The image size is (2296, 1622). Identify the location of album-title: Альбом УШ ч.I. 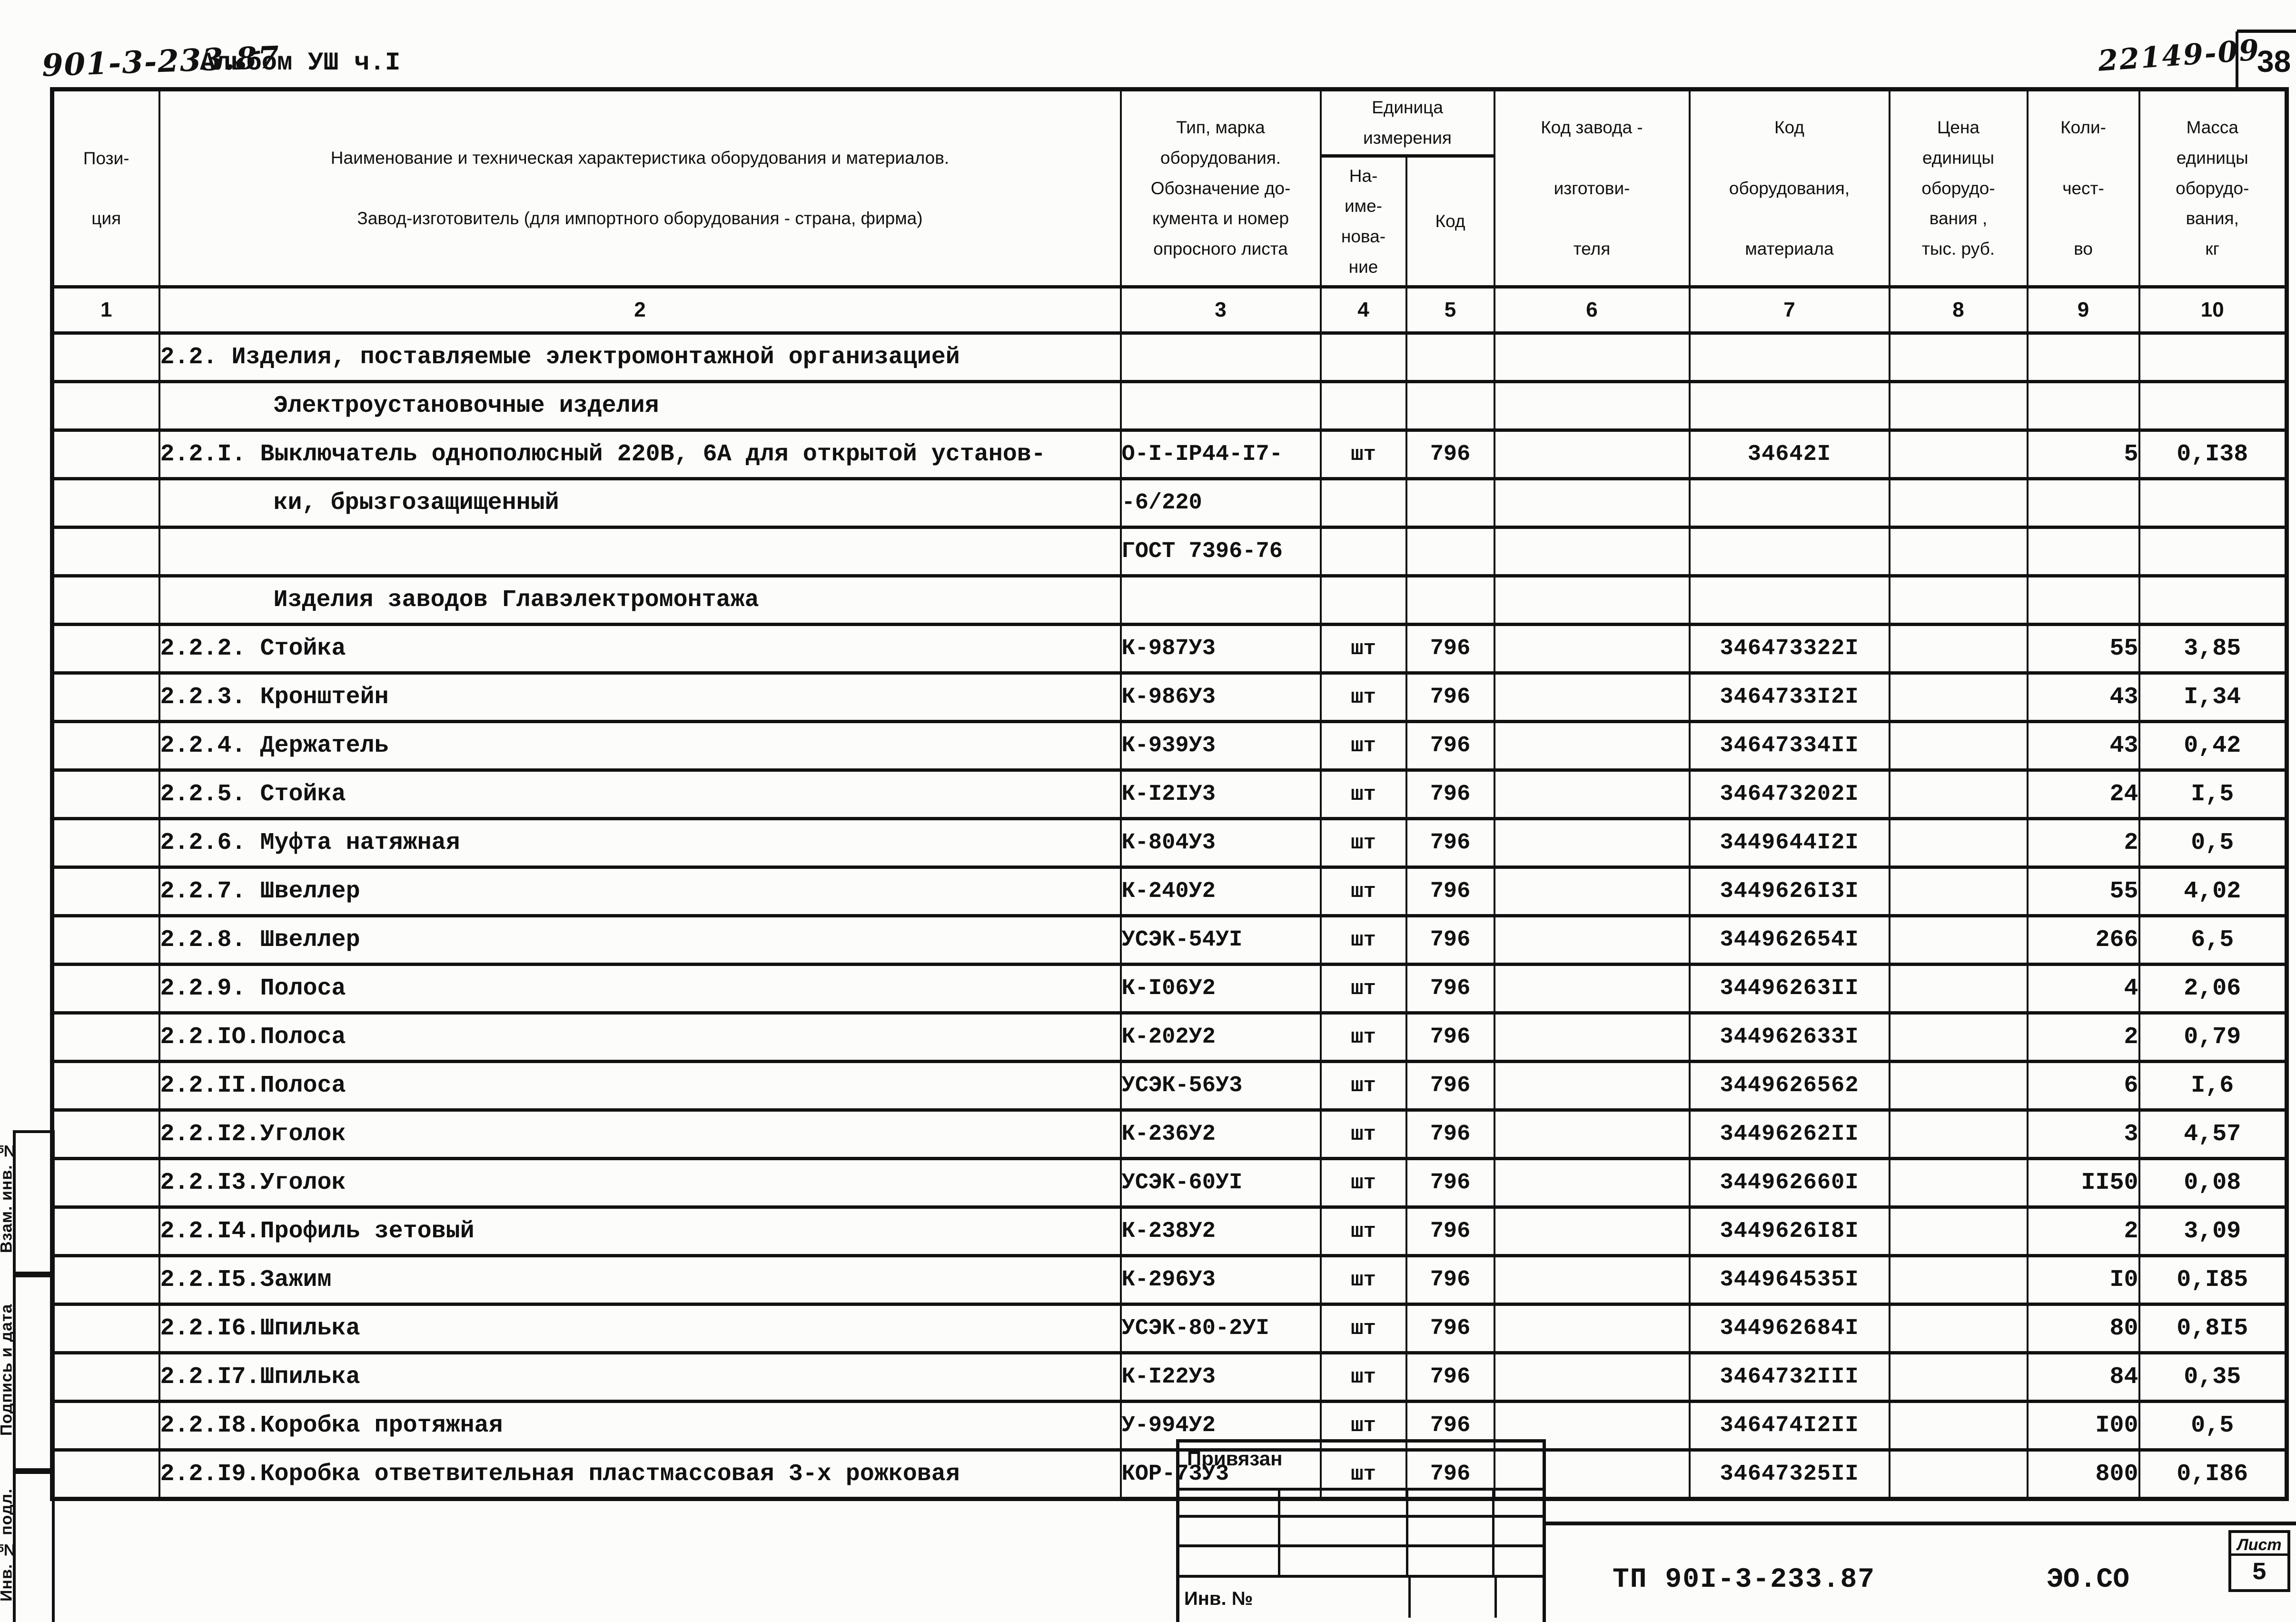
(300, 63).